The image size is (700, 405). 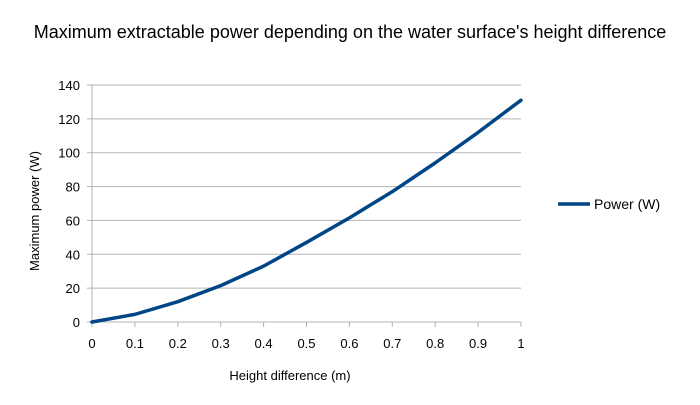 I want to click on y-axis-label: Maximum power (W), so click(x=34, y=211).